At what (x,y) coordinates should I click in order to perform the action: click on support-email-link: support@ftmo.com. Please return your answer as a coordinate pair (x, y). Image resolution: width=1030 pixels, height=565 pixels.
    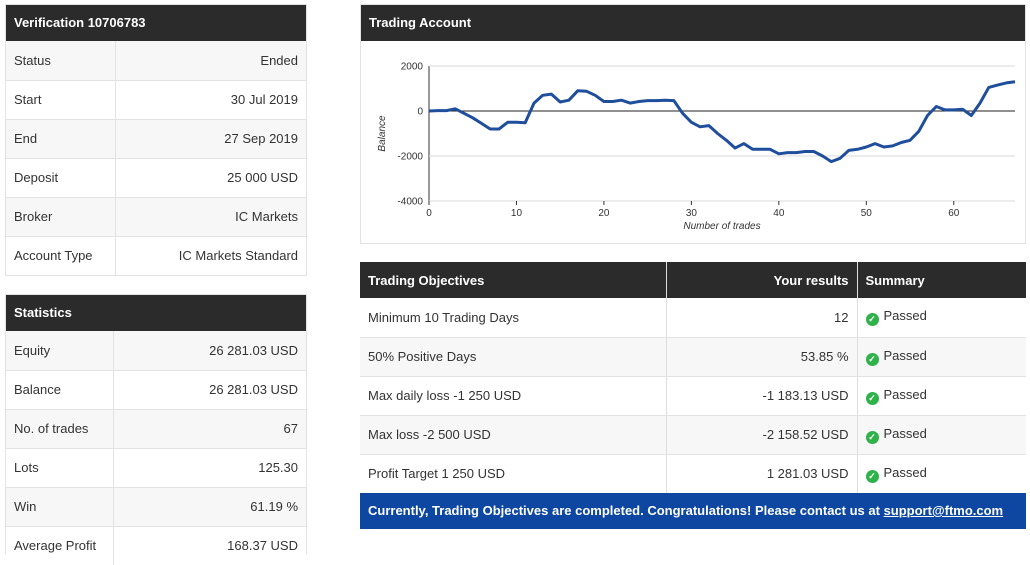
    Looking at the image, I should click on (943, 510).